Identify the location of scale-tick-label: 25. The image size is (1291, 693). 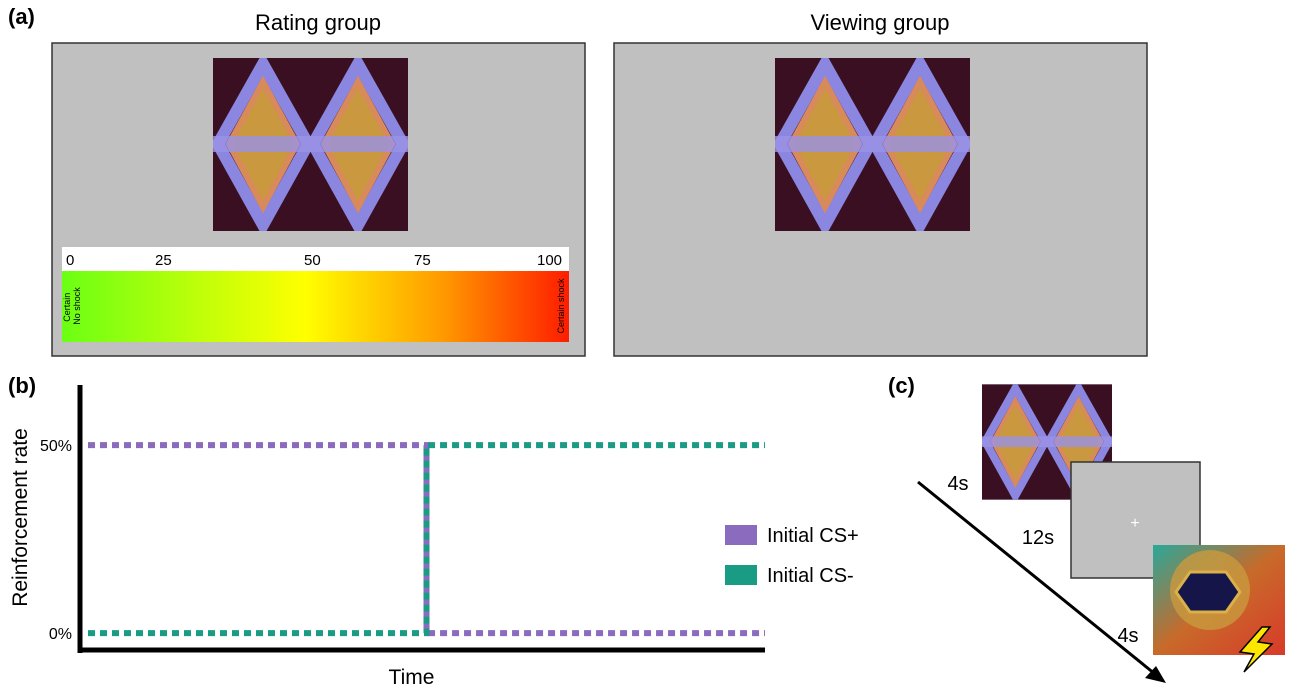
(163, 260).